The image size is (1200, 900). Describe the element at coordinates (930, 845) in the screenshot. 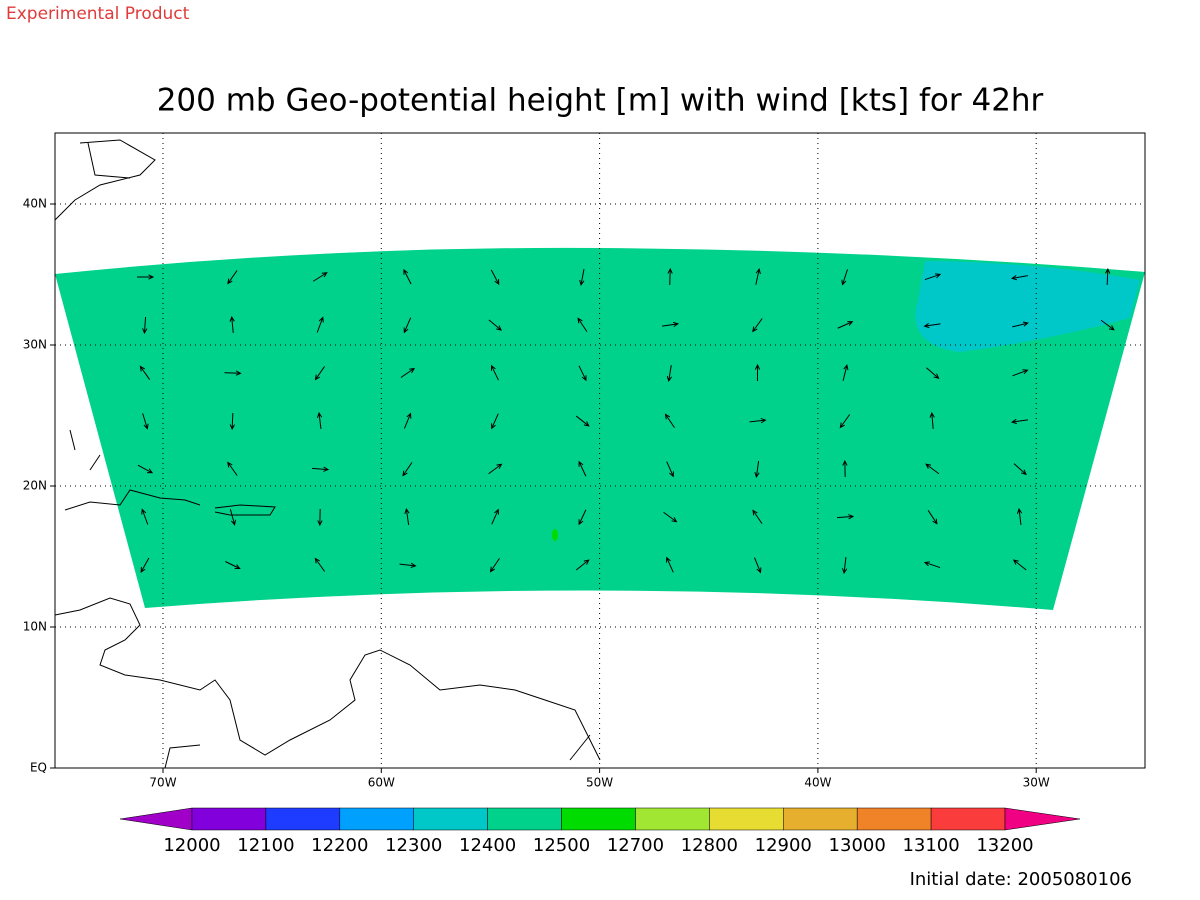

I see `colorbar-label: 13100` at that location.